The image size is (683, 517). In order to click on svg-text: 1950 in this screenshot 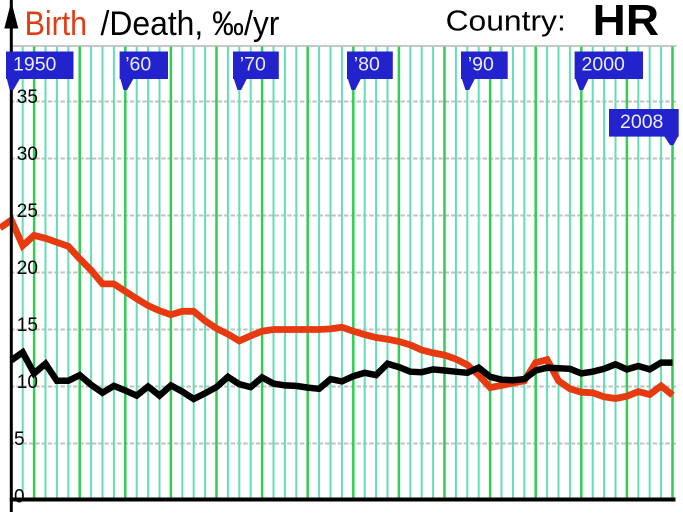, I will do `click(35, 65)`.